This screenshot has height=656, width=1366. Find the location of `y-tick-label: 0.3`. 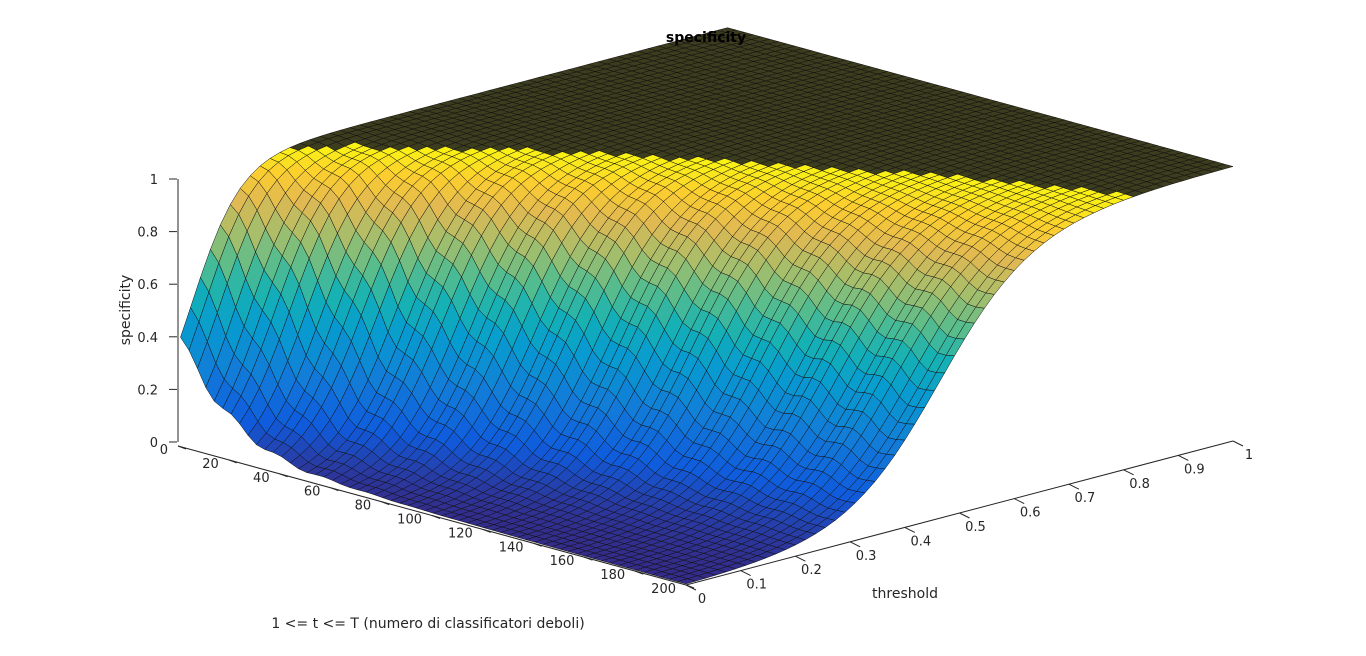

y-tick-label: 0.3 is located at coordinates (866, 556).